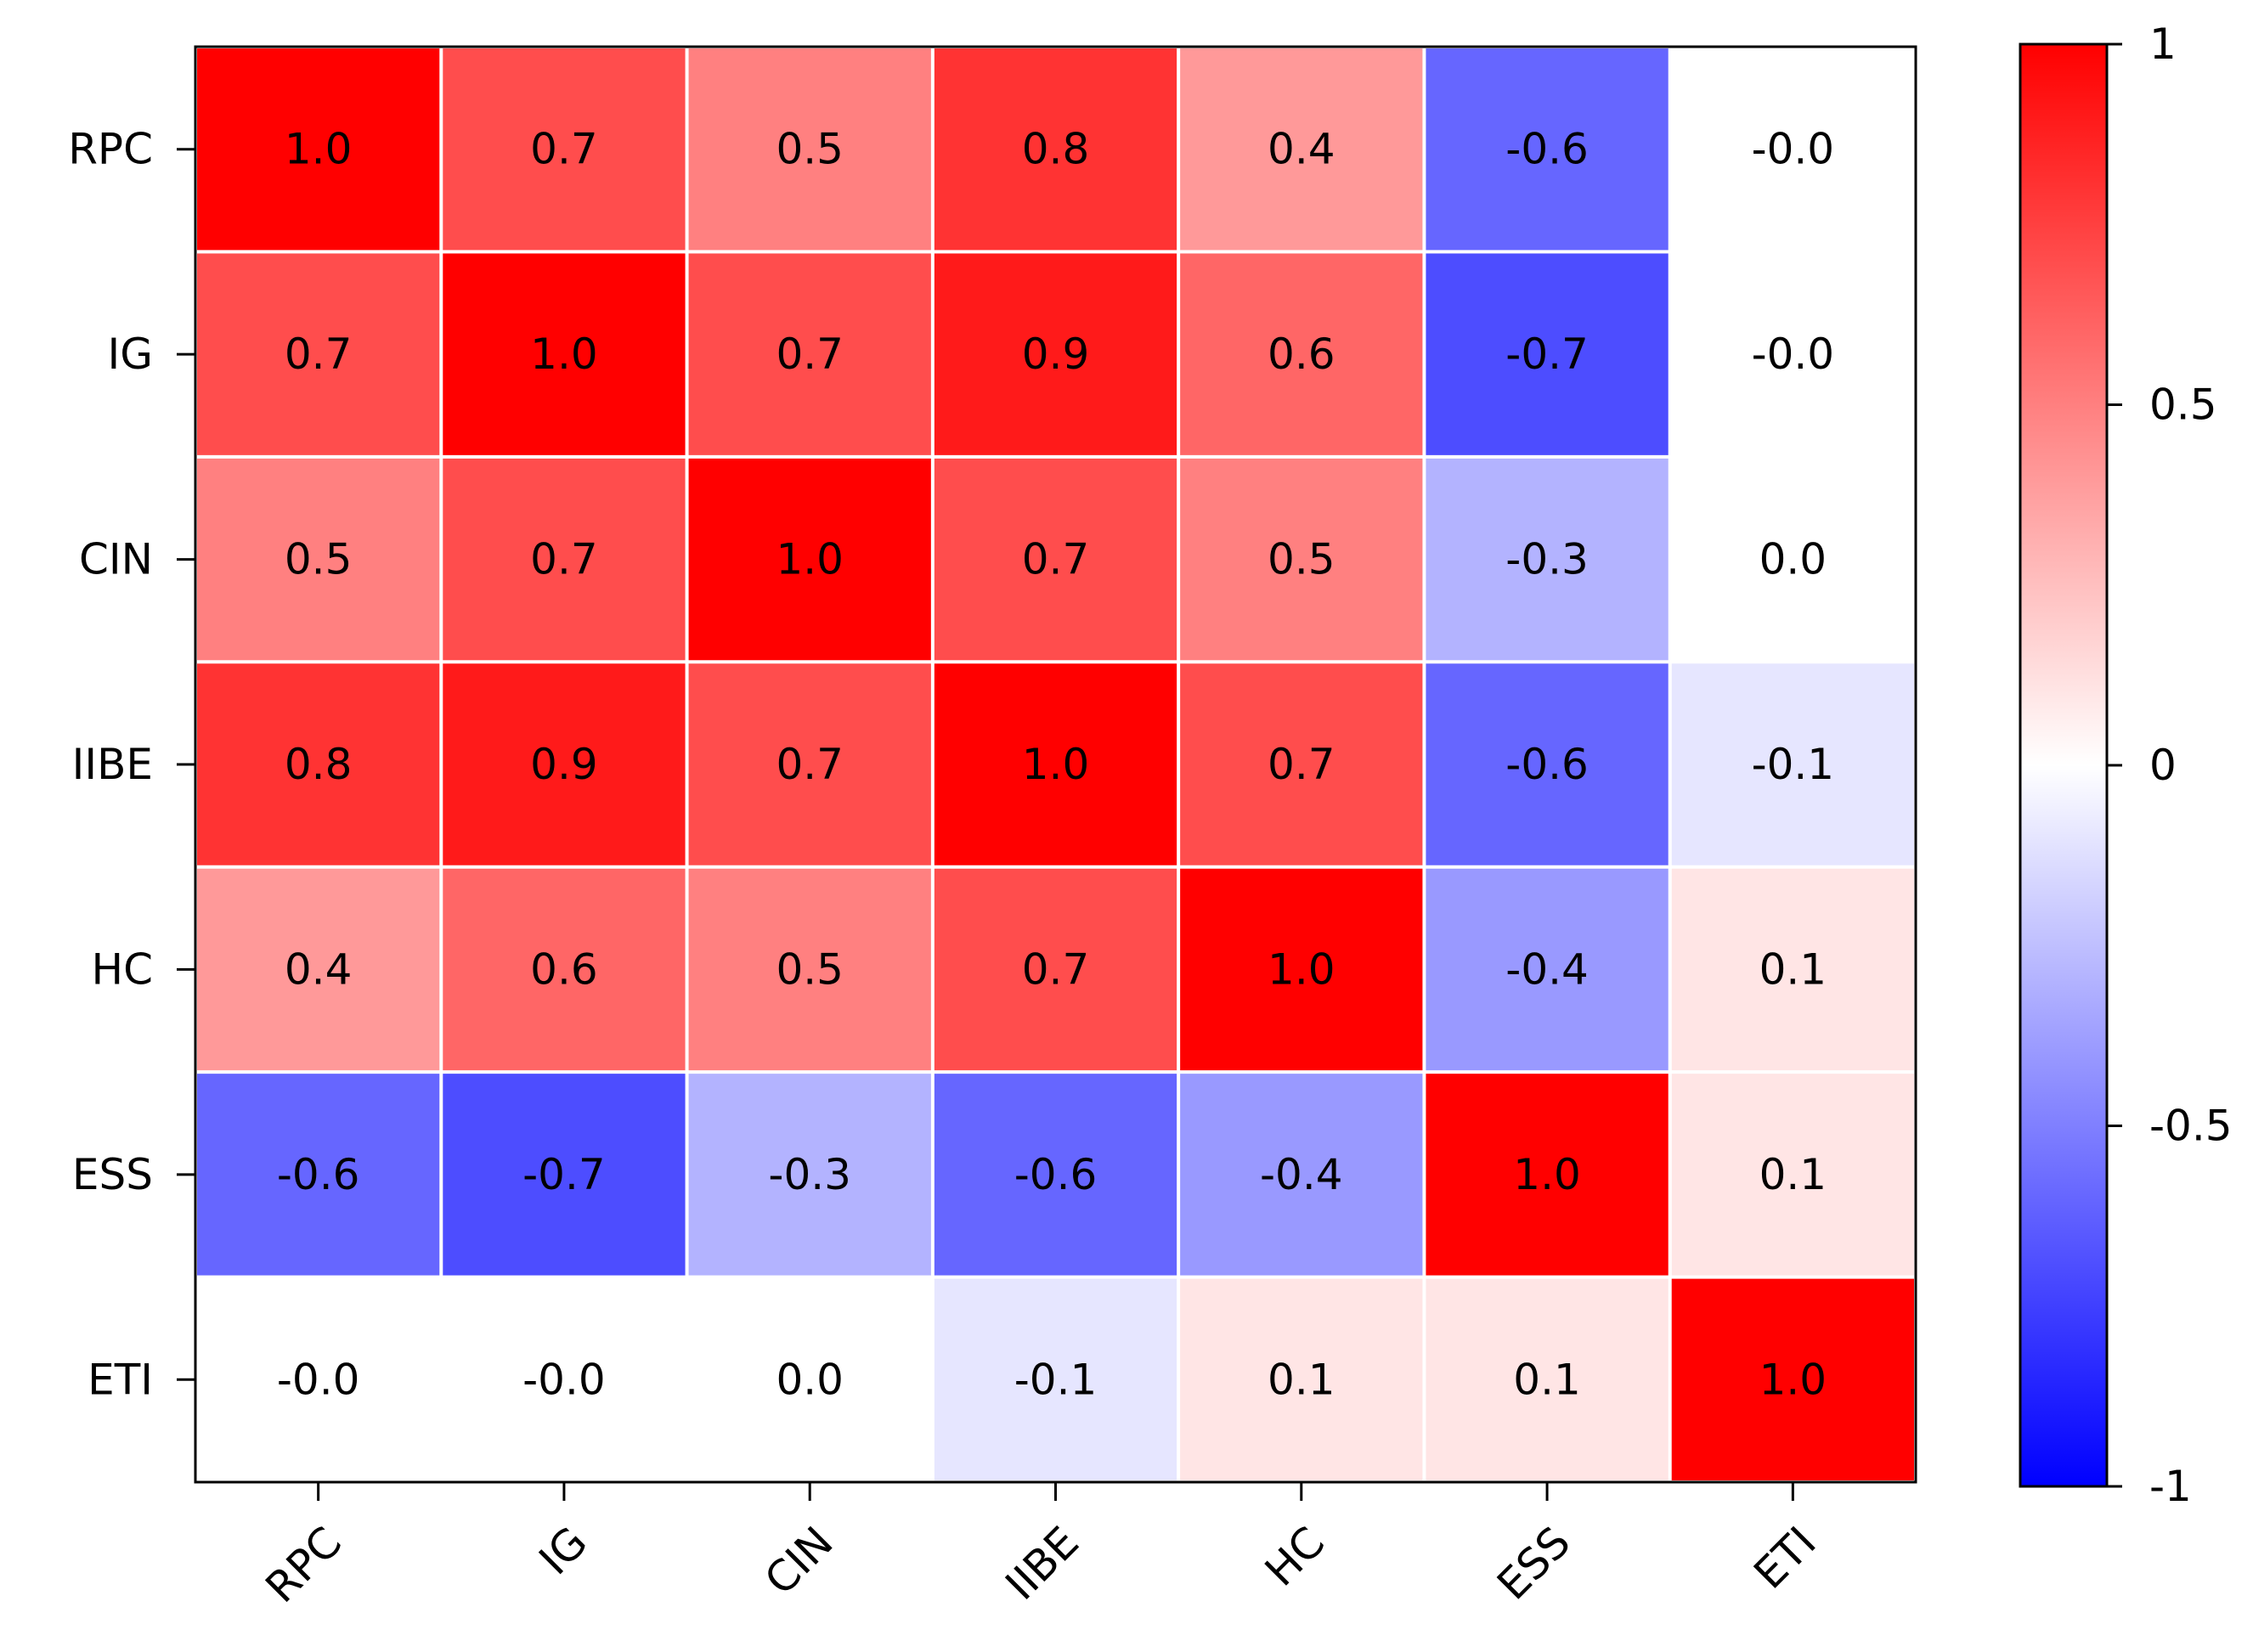 Image resolution: width=2253 pixels, height=1652 pixels. I want to click on cell-value-cin-rpc: 0.5, so click(319, 559).